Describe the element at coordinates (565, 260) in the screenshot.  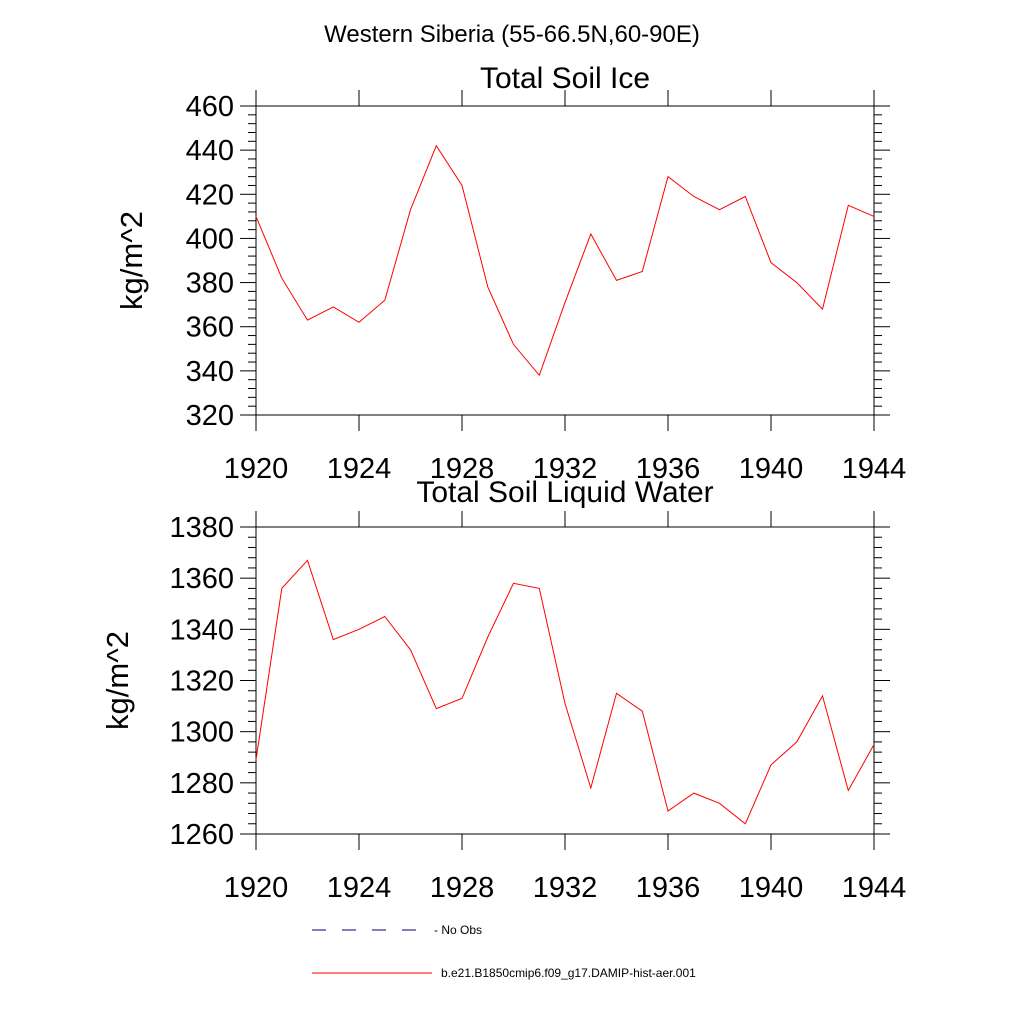
I see `series-line` at that location.